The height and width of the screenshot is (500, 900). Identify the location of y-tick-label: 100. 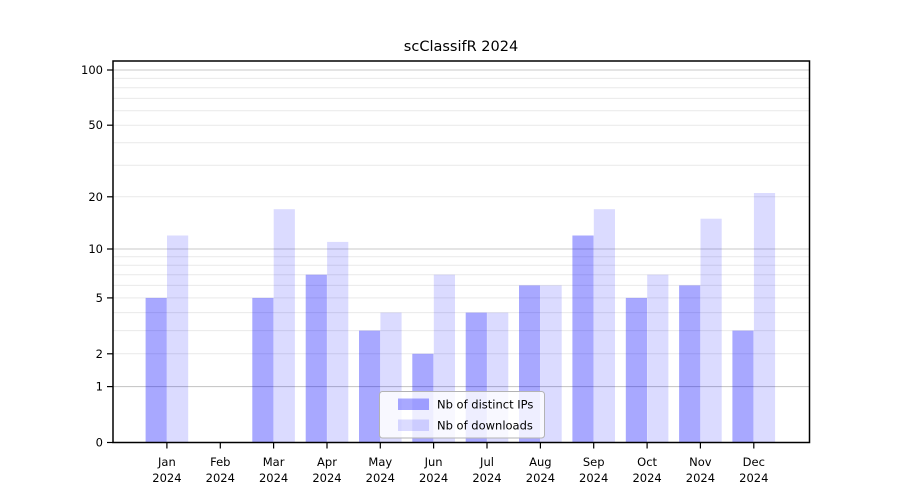
(92, 70).